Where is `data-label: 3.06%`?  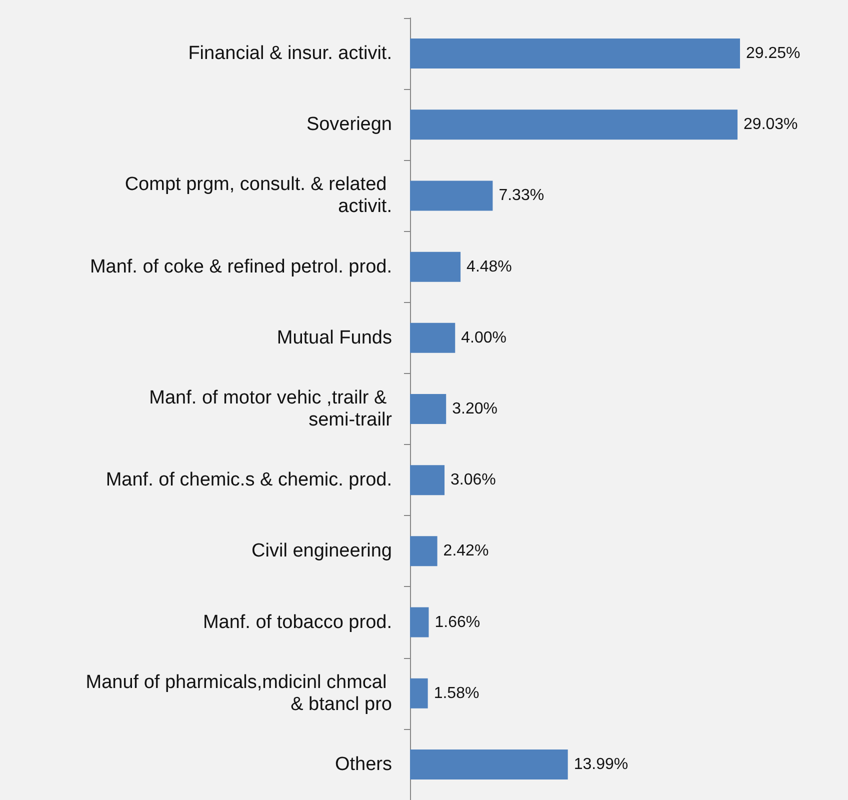 data-label: 3.06% is located at coordinates (473, 480).